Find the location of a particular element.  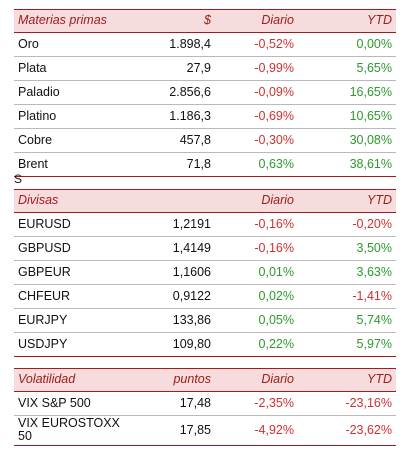

row-ytd: 3,50% is located at coordinates (374, 248).